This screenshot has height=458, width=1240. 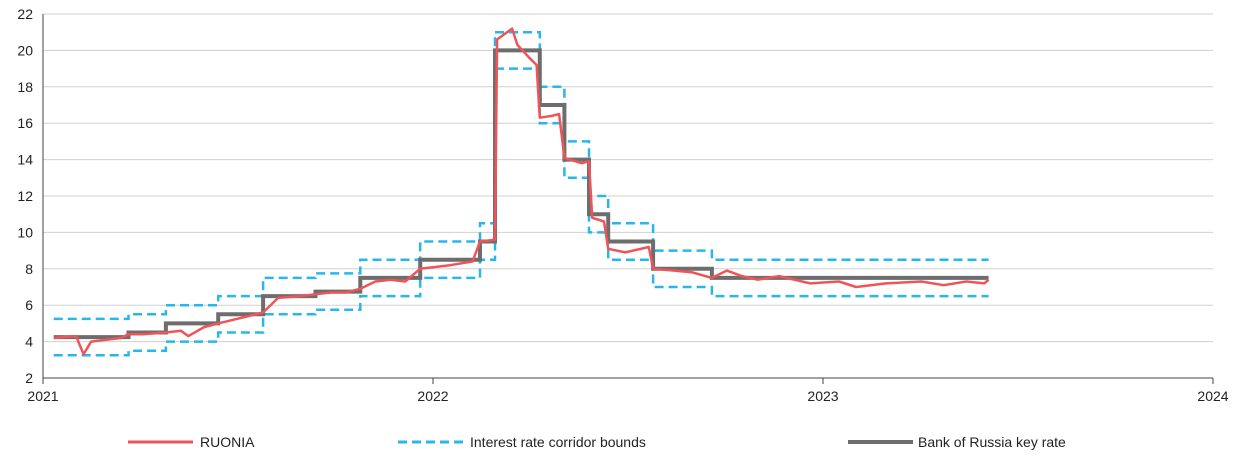 What do you see at coordinates (29, 269) in the screenshot?
I see `y-tick-label: 8` at bounding box center [29, 269].